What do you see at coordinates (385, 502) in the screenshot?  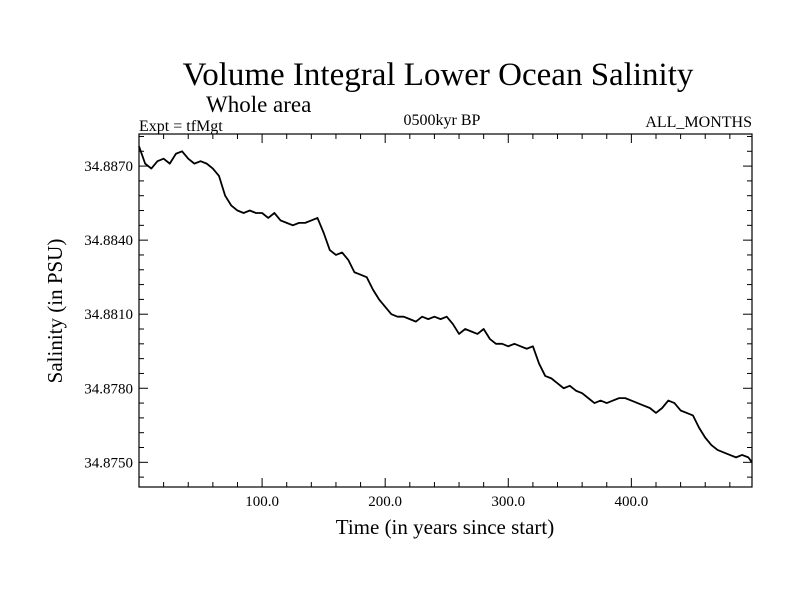 I see `x-tick-label: 200.0` at bounding box center [385, 502].